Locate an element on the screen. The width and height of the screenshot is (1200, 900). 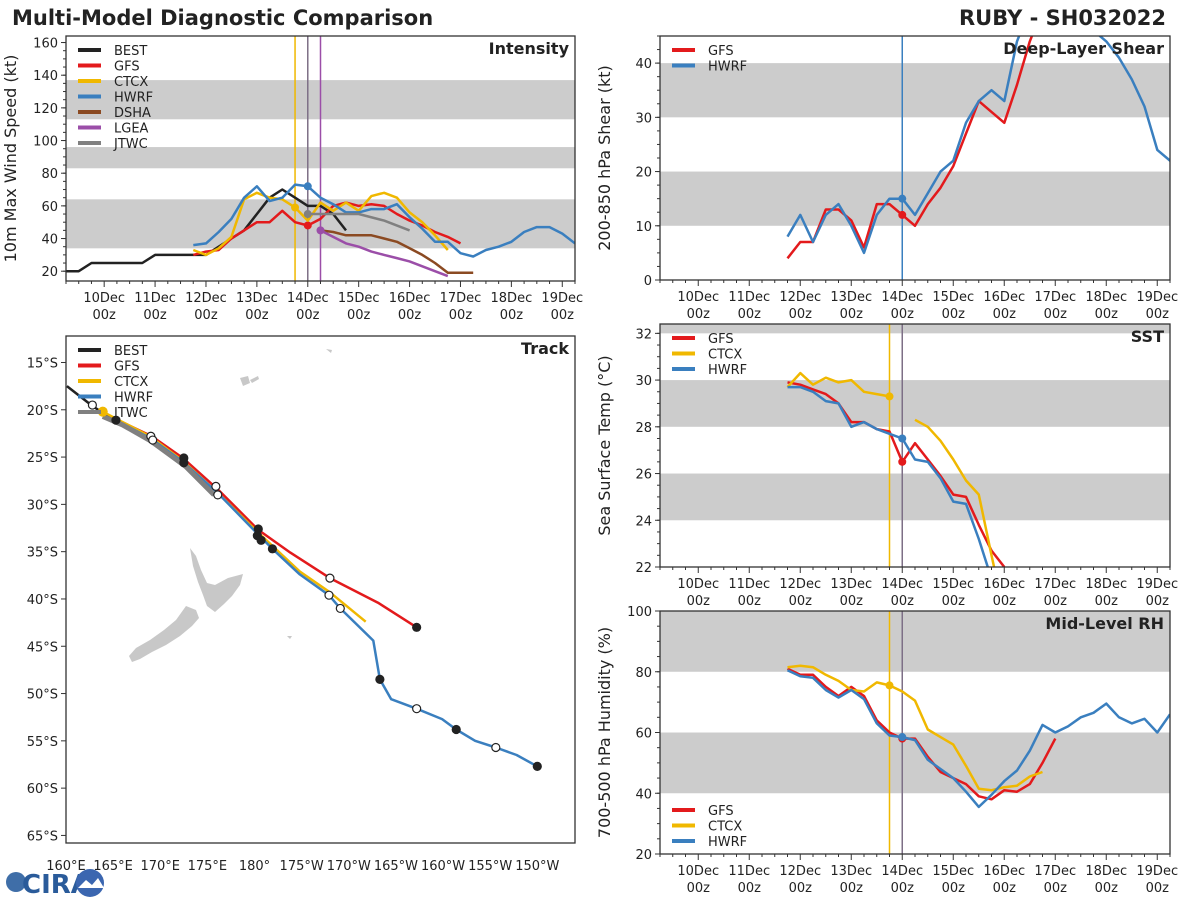
y-tick-label: 140 is located at coordinates (45, 76).